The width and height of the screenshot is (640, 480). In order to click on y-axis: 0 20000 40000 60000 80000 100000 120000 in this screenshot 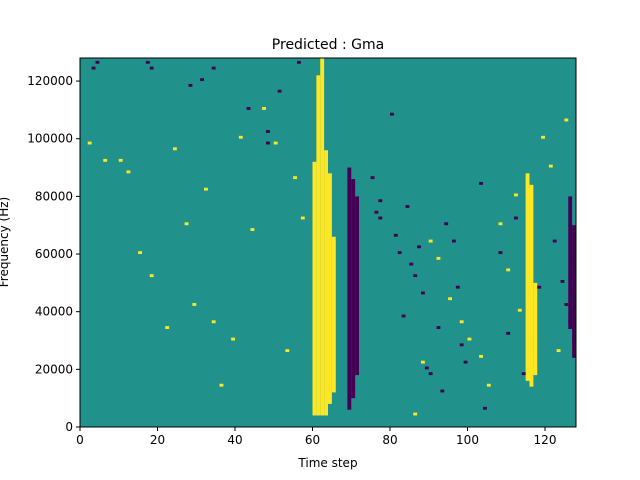, I will do `click(53, 254)`.